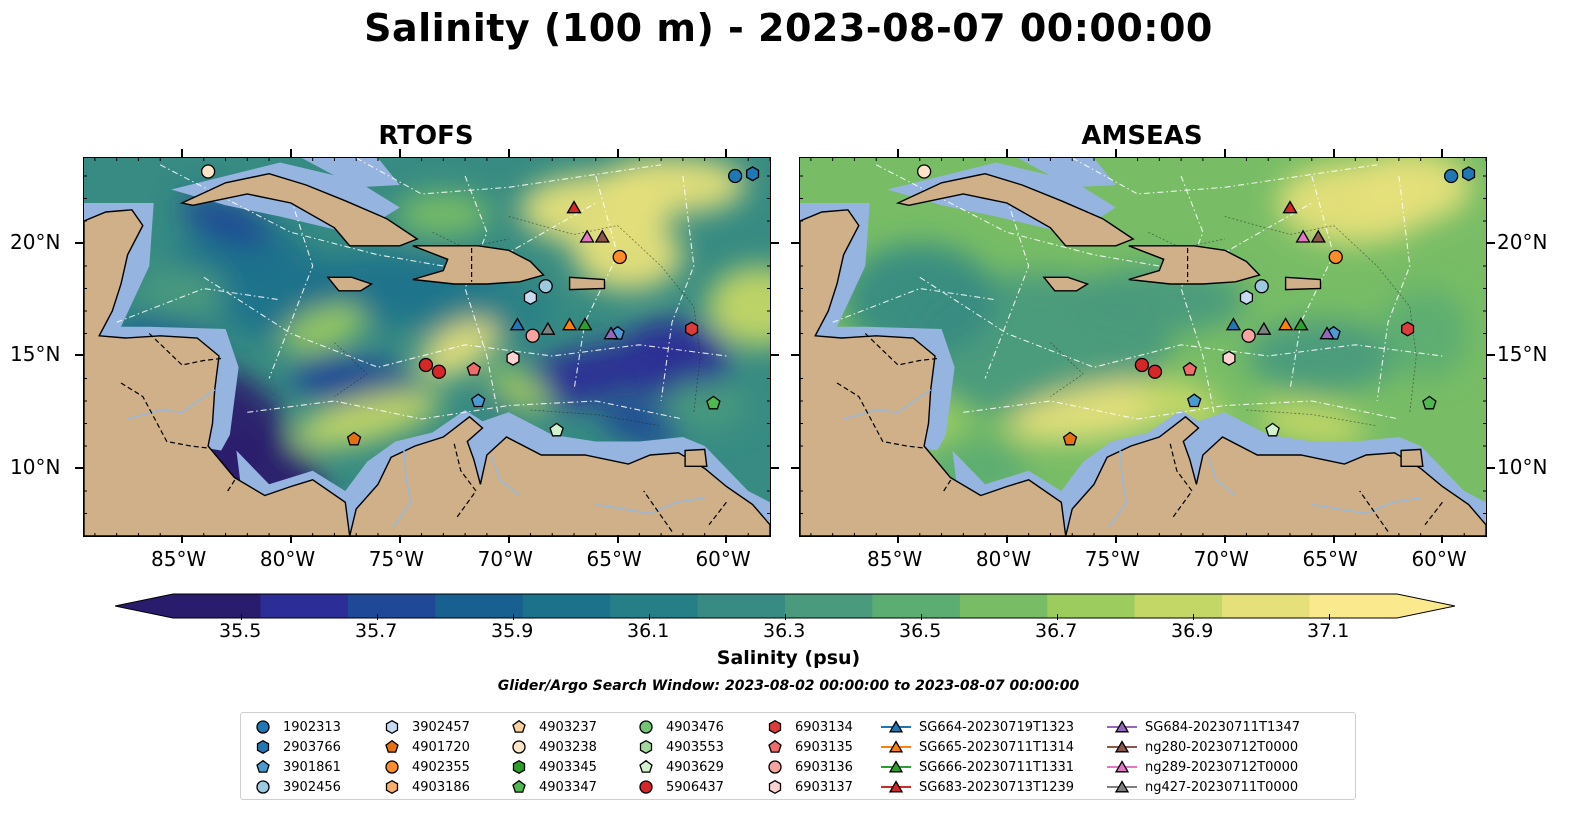 The width and height of the screenshot is (1577, 827). Describe the element at coordinates (997, 767) in the screenshot. I see `legend-label: SG666-20230711T1331` at that location.